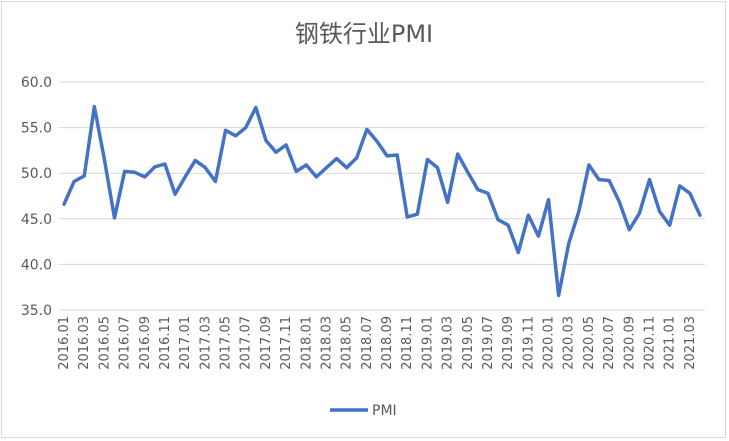  I want to click on x-tick-label: 2019.09, so click(508, 343).